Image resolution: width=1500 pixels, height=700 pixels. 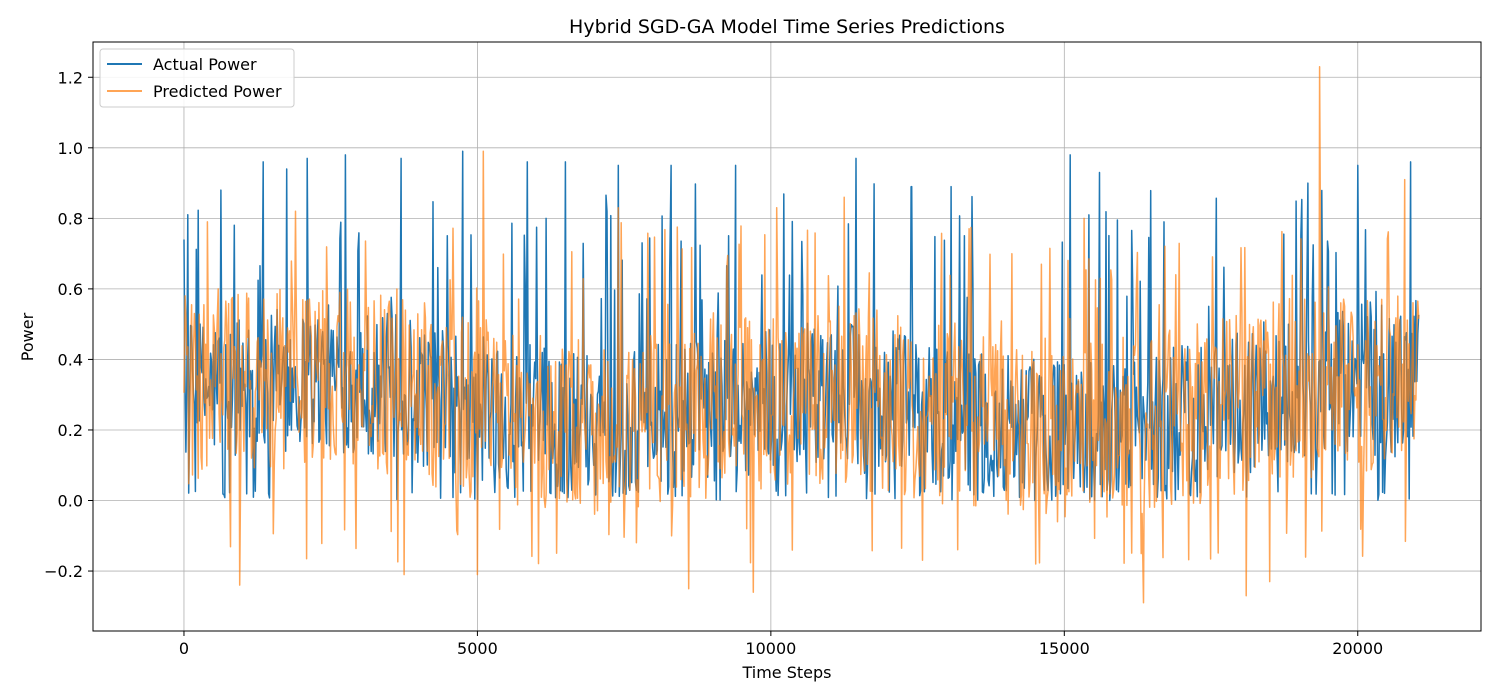 I want to click on legend-label-actual-power: Actual Power, so click(x=205, y=64).